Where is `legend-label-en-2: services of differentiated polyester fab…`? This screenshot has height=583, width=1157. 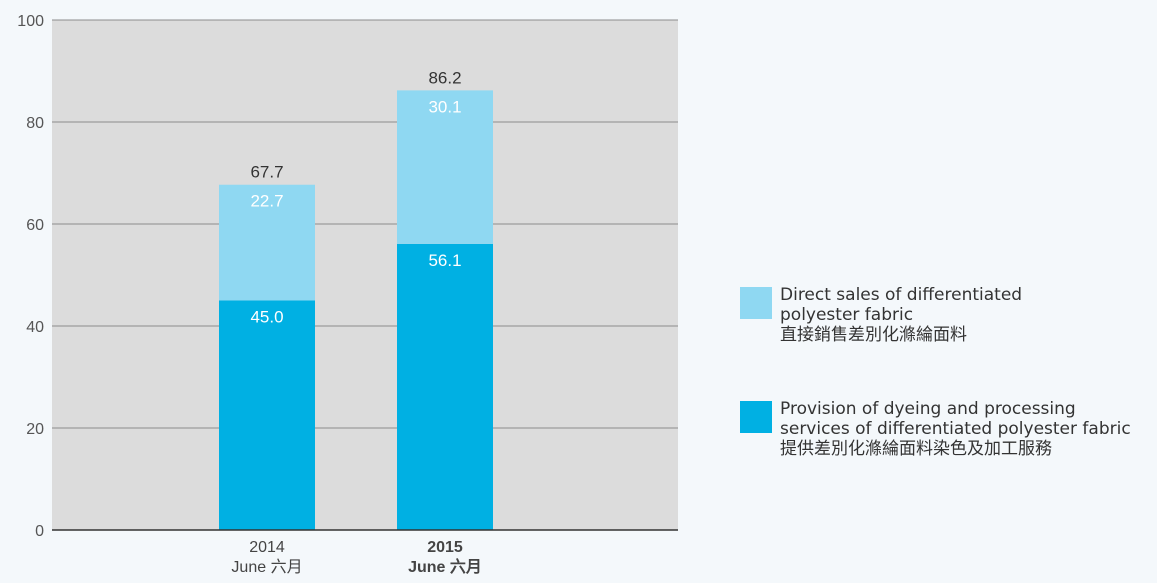 legend-label-en-2: services of differentiated polyester fab… is located at coordinates (955, 429).